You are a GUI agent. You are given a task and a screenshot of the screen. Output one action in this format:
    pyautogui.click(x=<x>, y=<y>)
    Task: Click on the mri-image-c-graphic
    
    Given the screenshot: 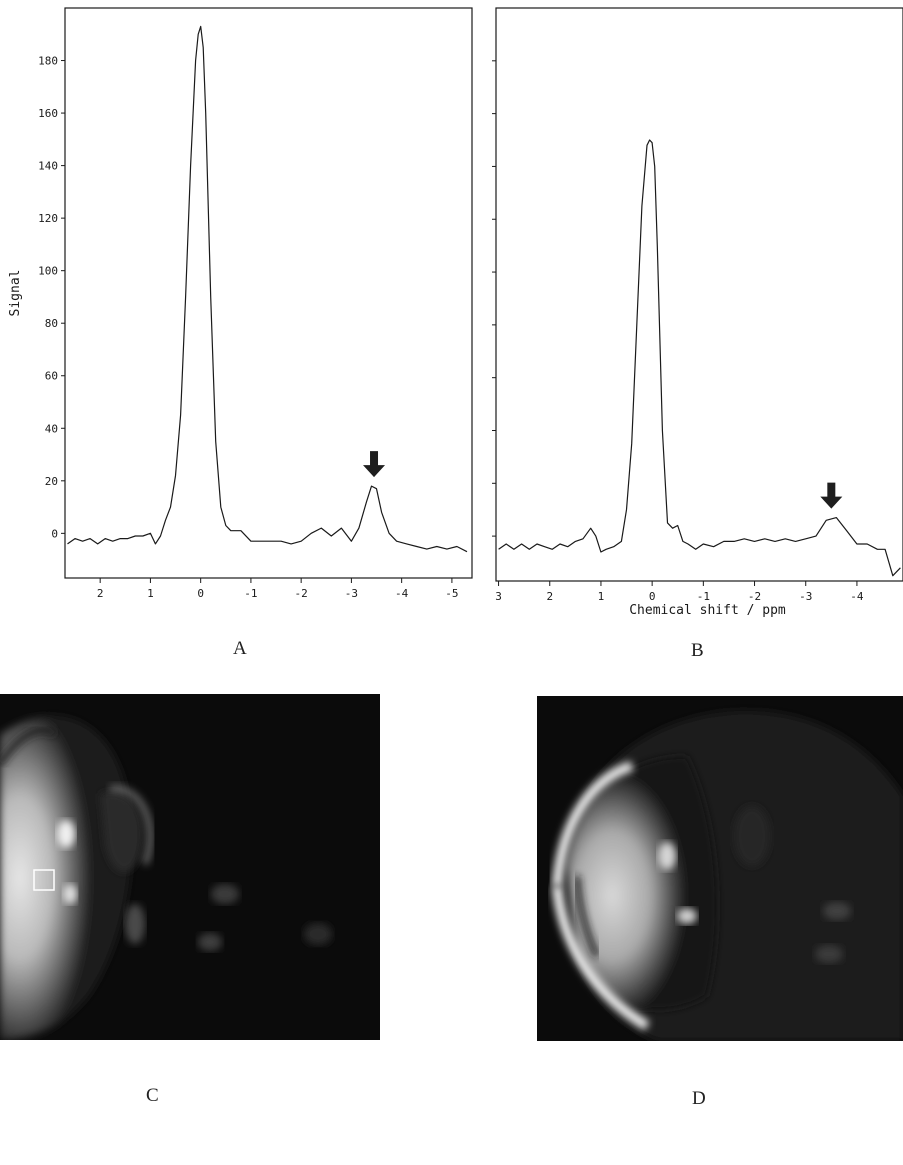 What is the action you would take?
    pyautogui.click(x=190, y=867)
    